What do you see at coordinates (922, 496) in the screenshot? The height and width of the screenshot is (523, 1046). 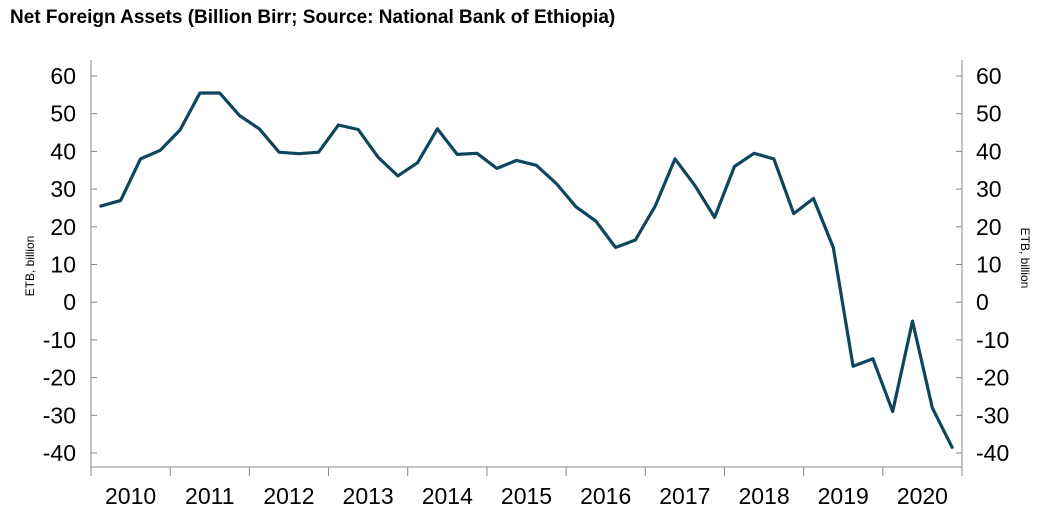 I see `x-tick-label: 2020` at bounding box center [922, 496].